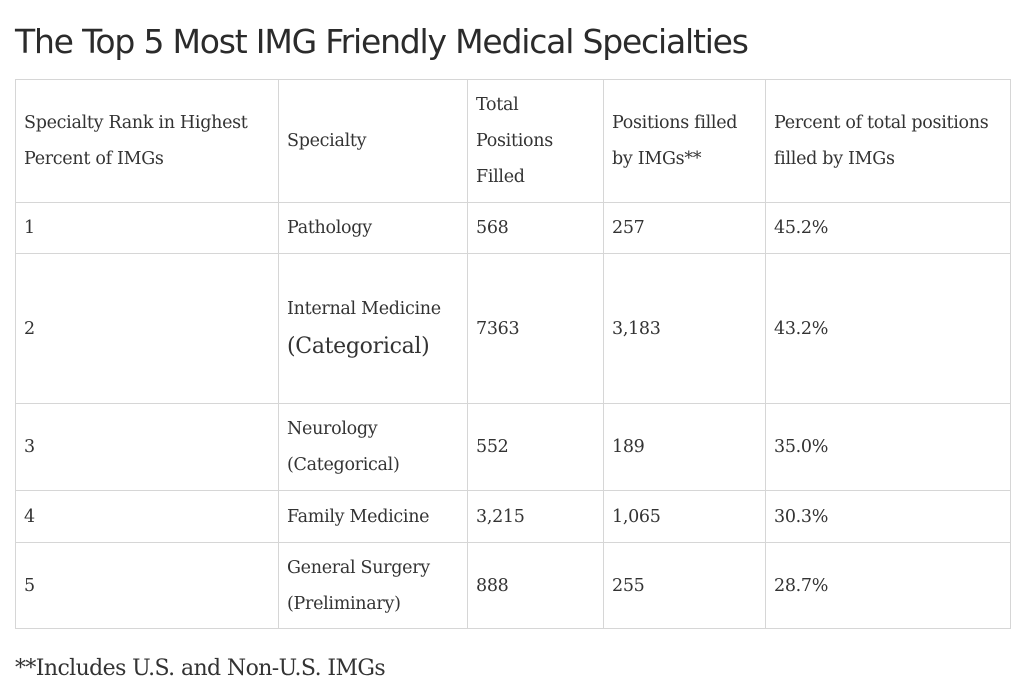 This screenshot has width=1024, height=695. Describe the element at coordinates (535, 328) in the screenshot. I see `cell-total-positions: 7363` at that location.